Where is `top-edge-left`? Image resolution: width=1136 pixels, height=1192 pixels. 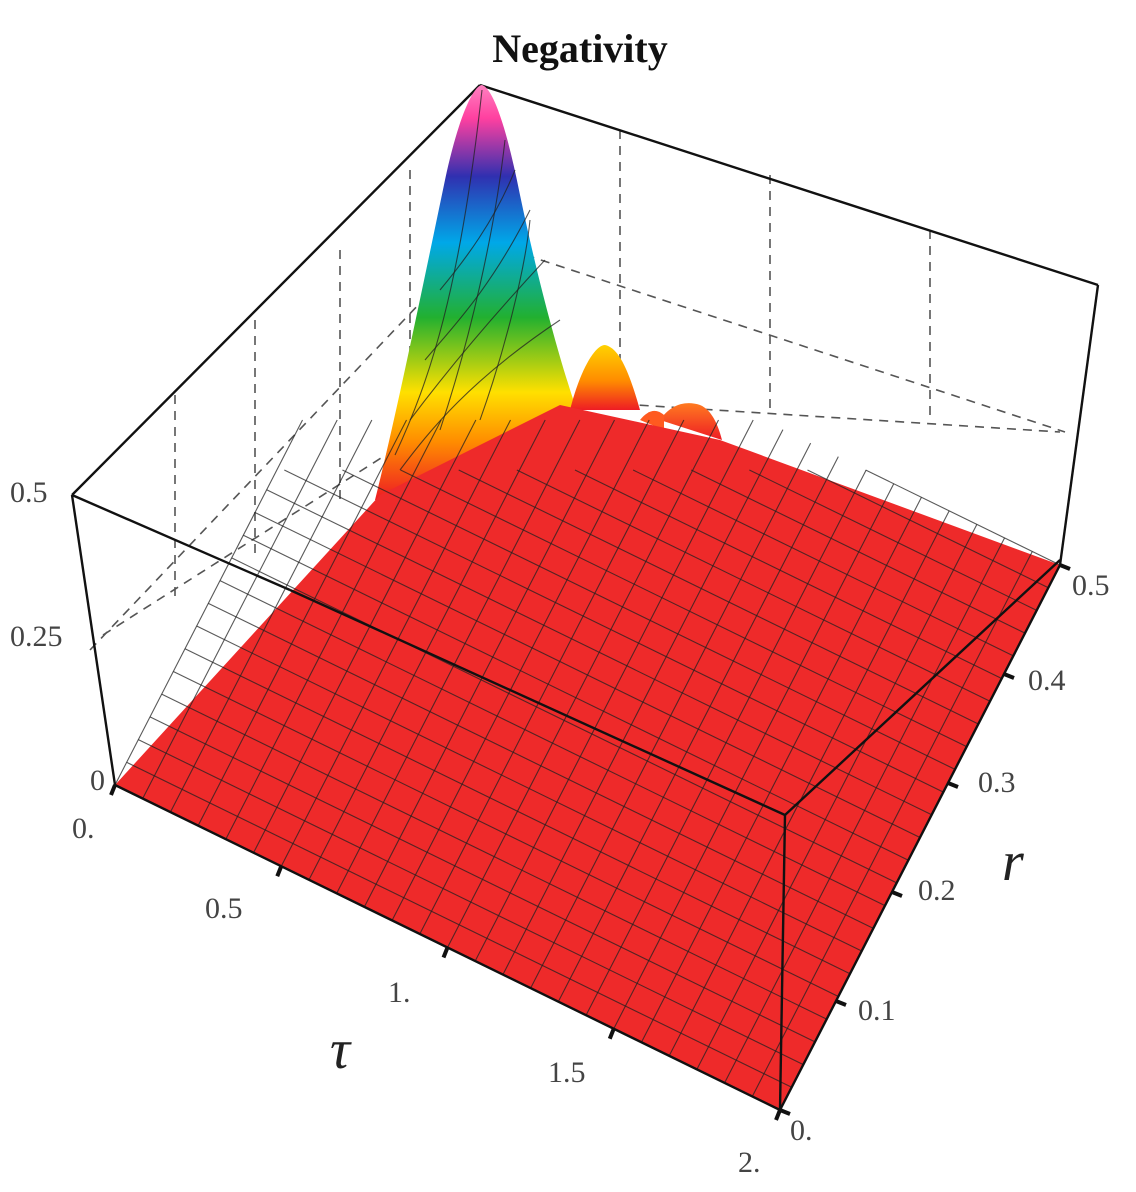
top-edge-left is located at coordinates (276, 290).